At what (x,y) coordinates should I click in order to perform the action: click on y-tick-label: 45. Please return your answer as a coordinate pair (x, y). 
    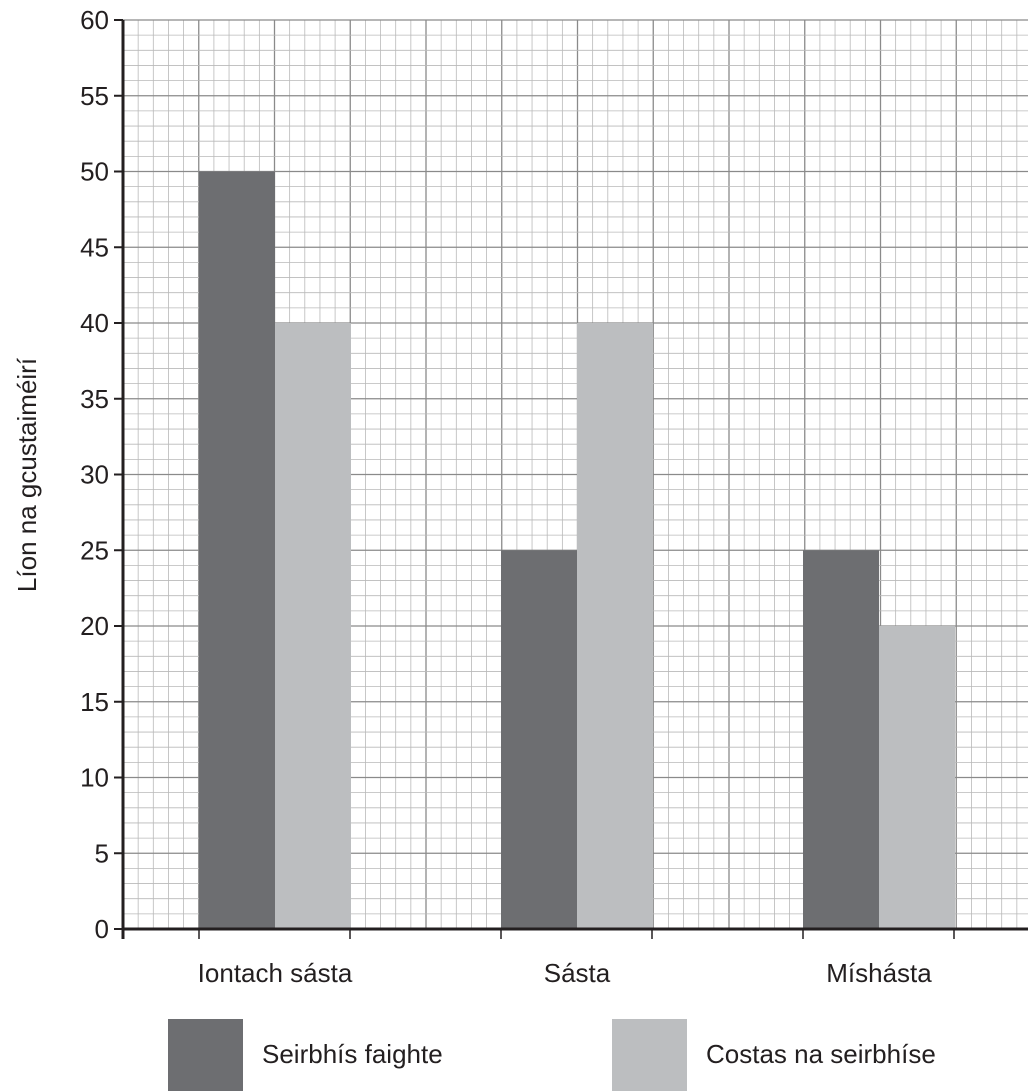
    Looking at the image, I should click on (94, 247).